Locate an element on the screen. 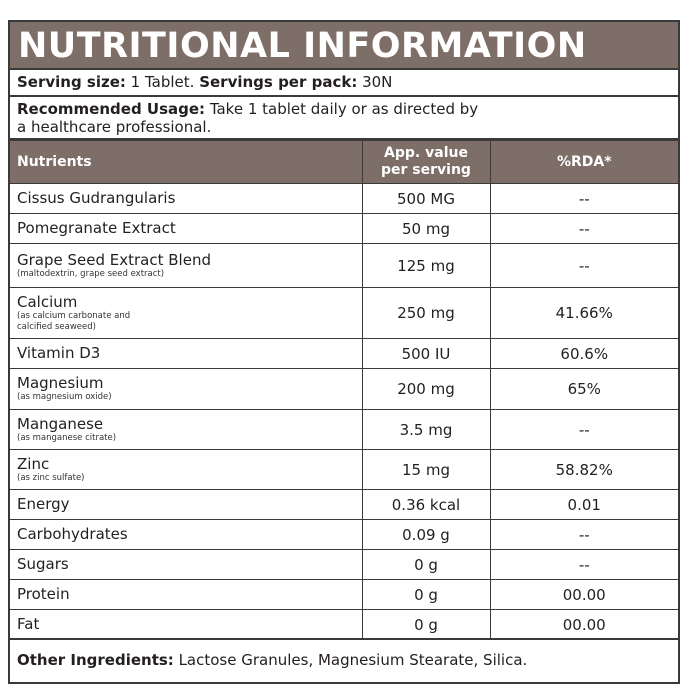 The image size is (690, 700). usage-text-line2: a healthcare professional. is located at coordinates (114, 127).